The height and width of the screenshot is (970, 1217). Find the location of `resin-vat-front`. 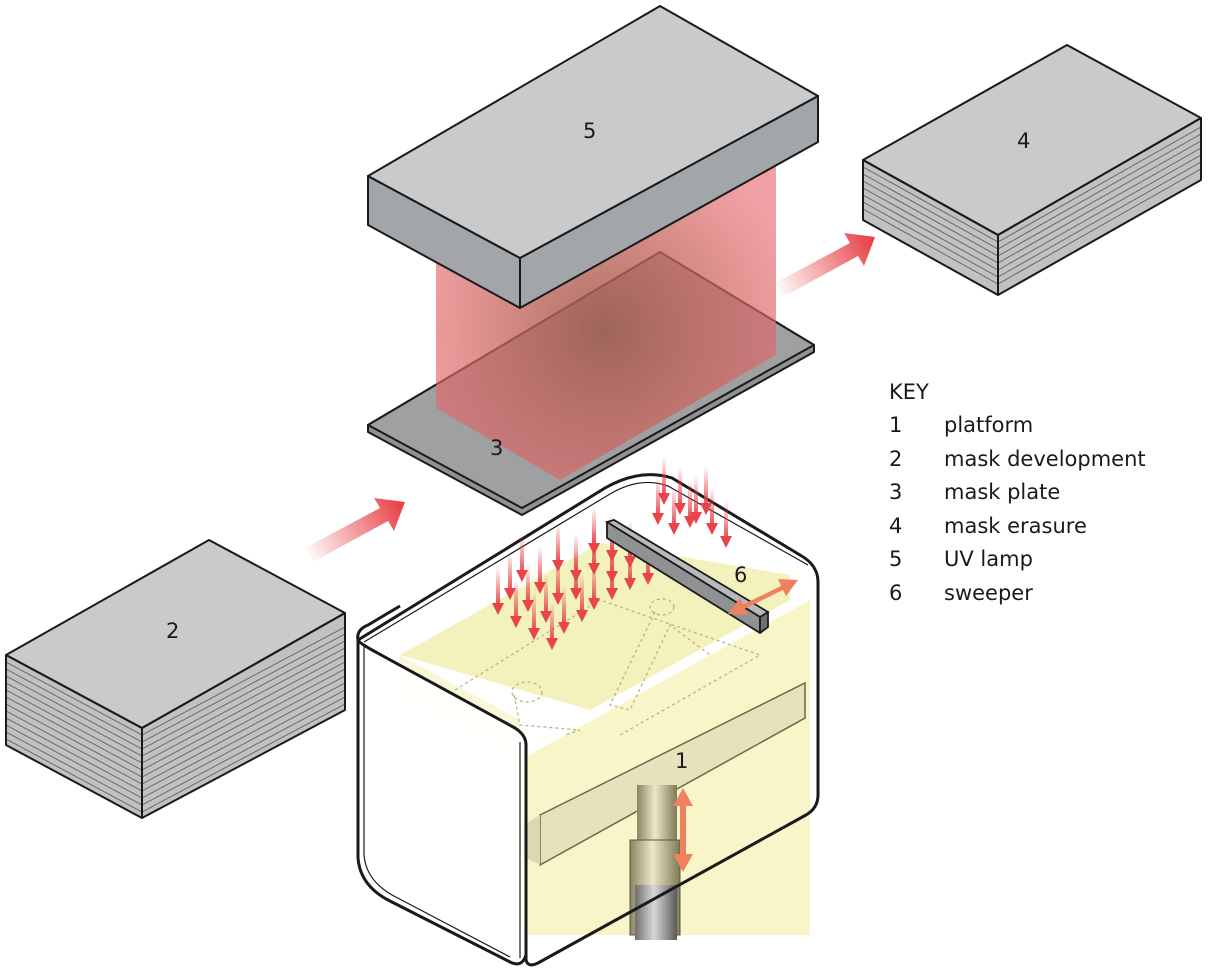

resin-vat-front is located at coordinates (588, 785).